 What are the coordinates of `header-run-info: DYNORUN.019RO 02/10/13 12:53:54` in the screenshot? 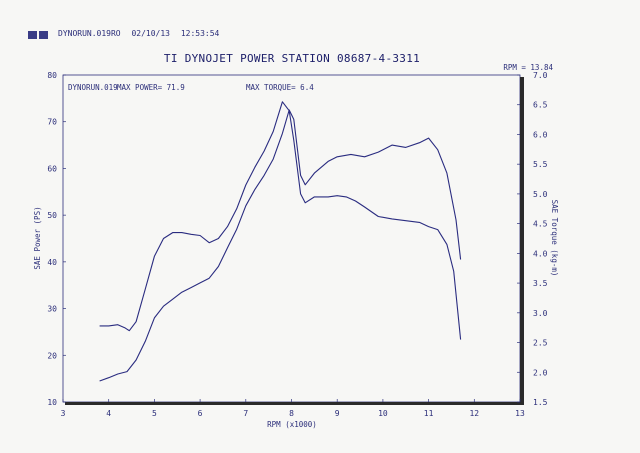 It's located at (141, 33).